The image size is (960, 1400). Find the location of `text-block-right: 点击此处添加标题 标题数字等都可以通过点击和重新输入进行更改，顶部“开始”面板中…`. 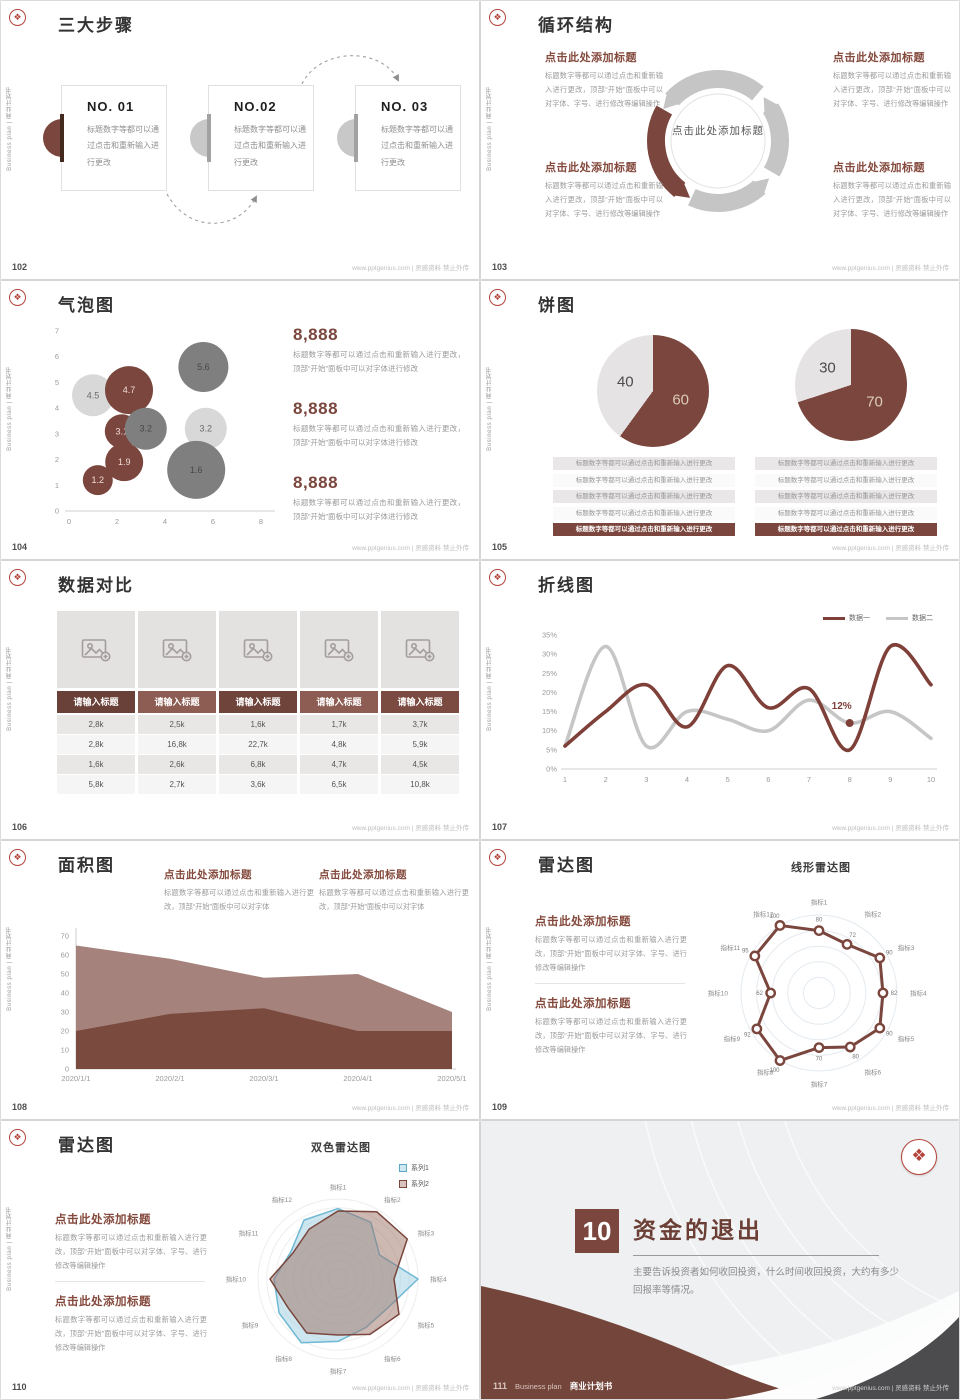

text-block-right: 点击此处添加标题 标题数字等都可以通过点击和重新输入进行更改，顶部“开始”面板中… is located at coordinates (394, 890).